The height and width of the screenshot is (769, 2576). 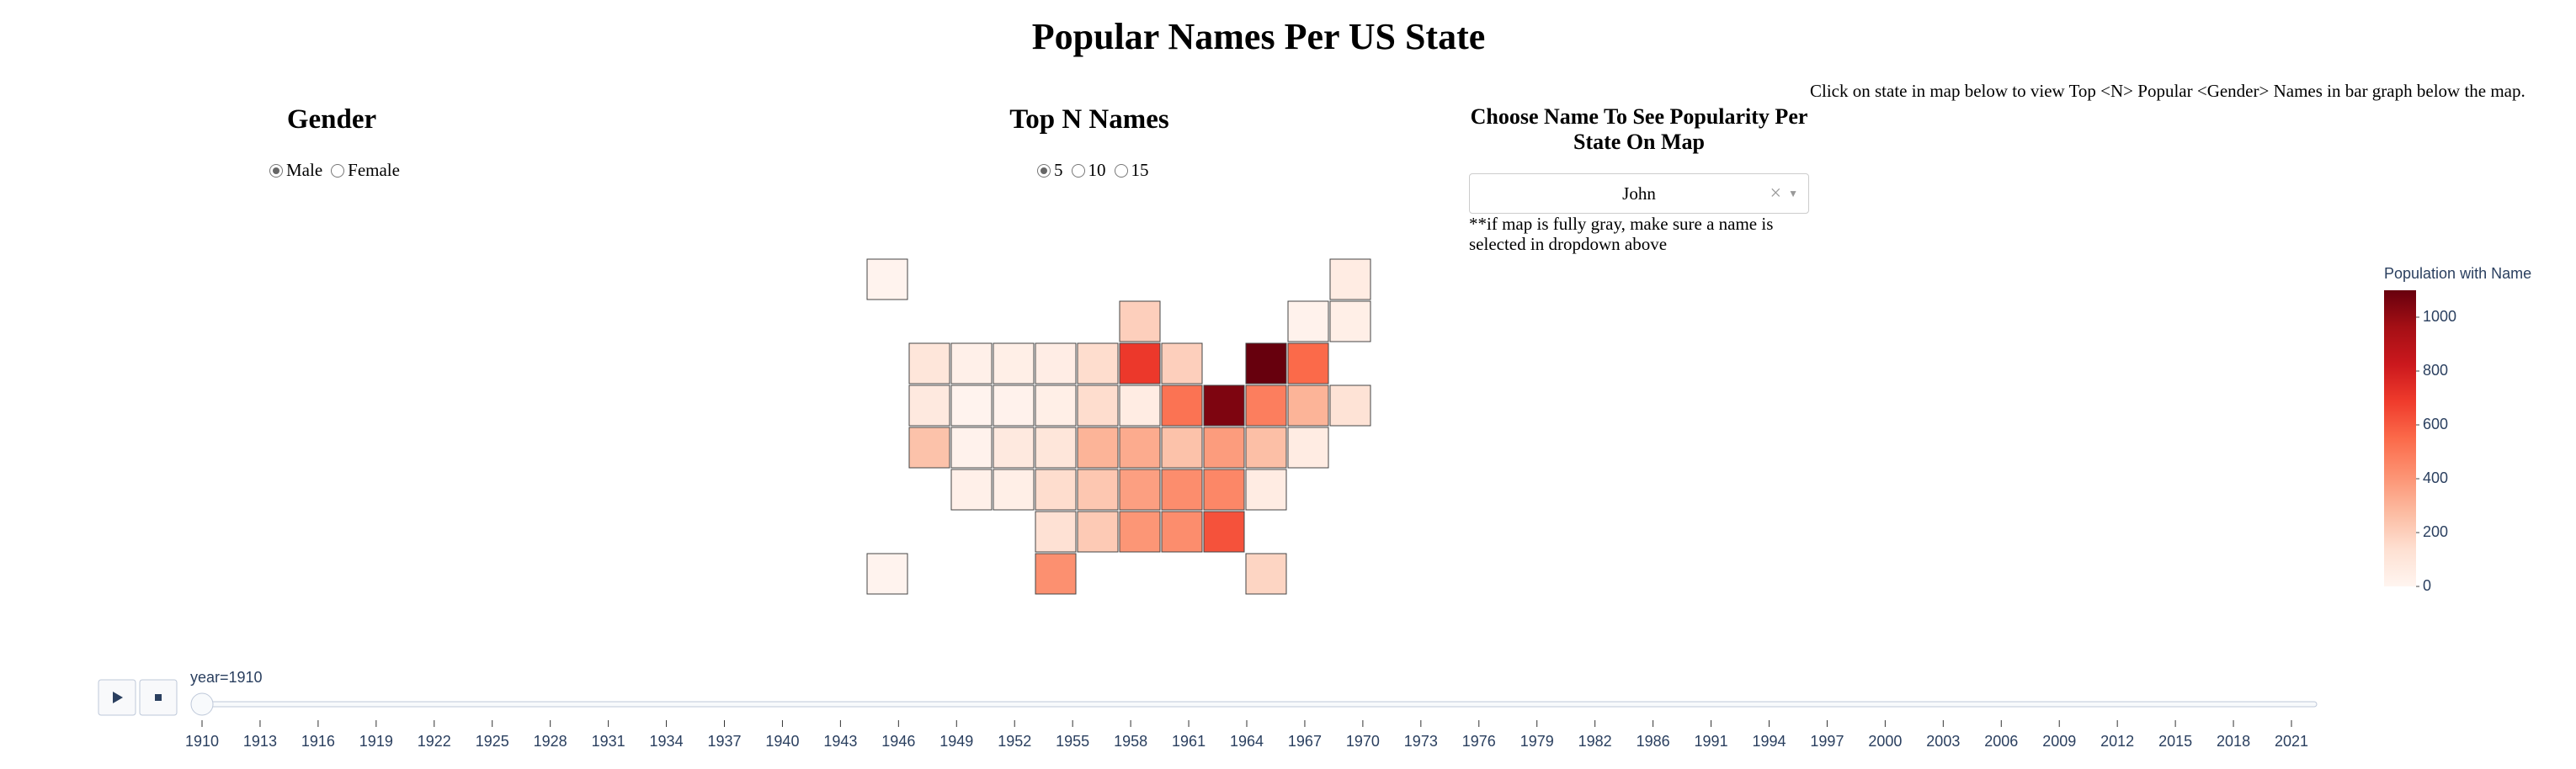 I want to click on dropdown-value: John, so click(x=1639, y=193).